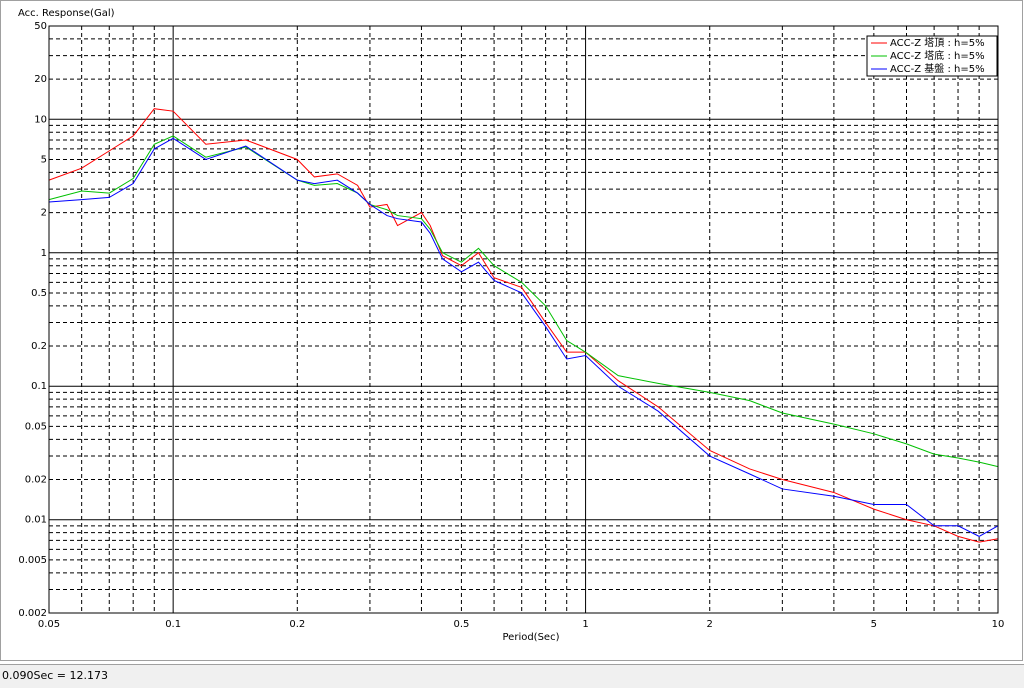  What do you see at coordinates (40, 79) in the screenshot?
I see `y-tick-label: 20` at bounding box center [40, 79].